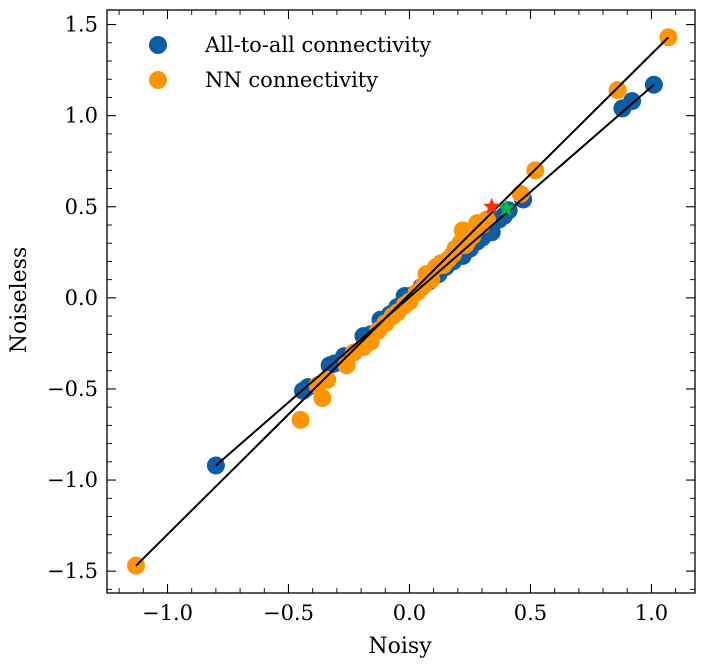 Image resolution: width=704 pixels, height=669 pixels. I want to click on y-tick-label: 1.5, so click(81, 25).